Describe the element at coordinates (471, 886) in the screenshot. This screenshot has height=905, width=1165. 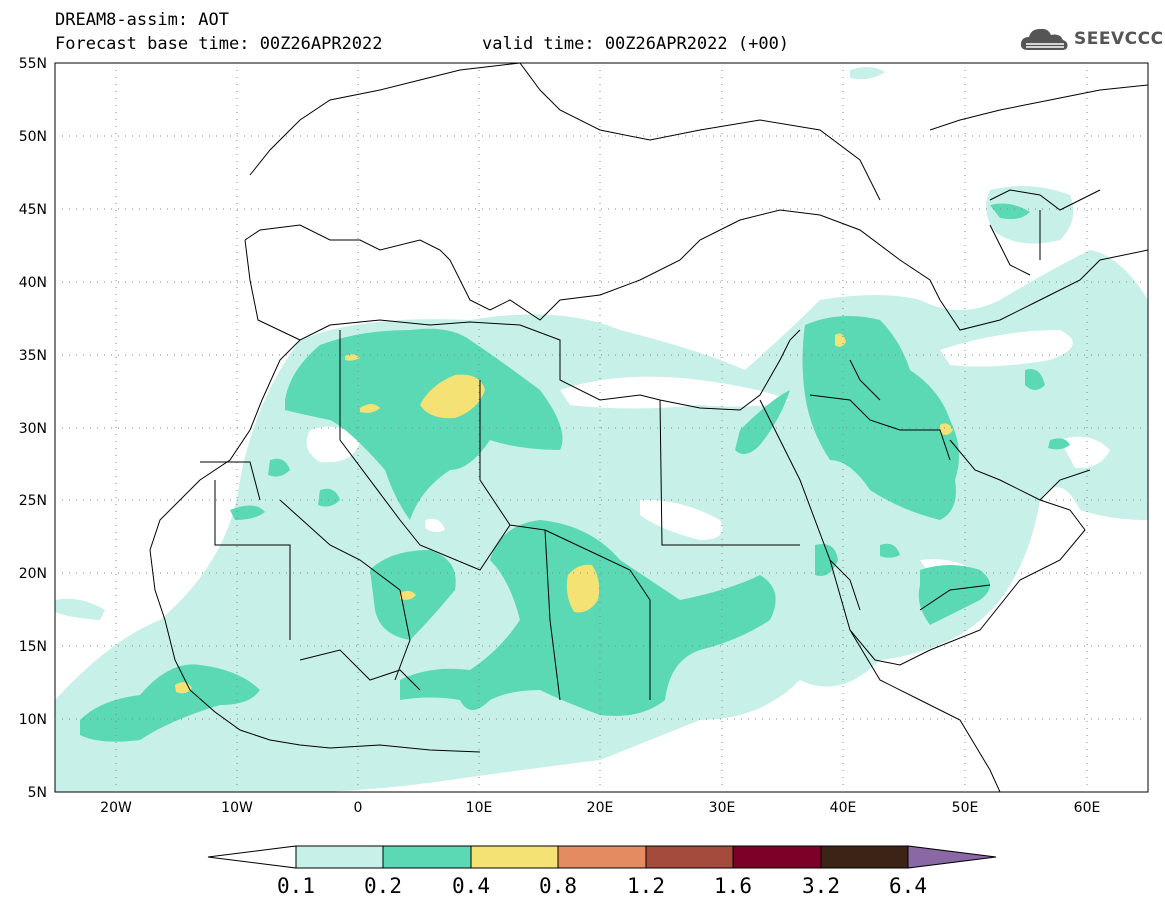
I see `colorbar-label: 0.4` at that location.